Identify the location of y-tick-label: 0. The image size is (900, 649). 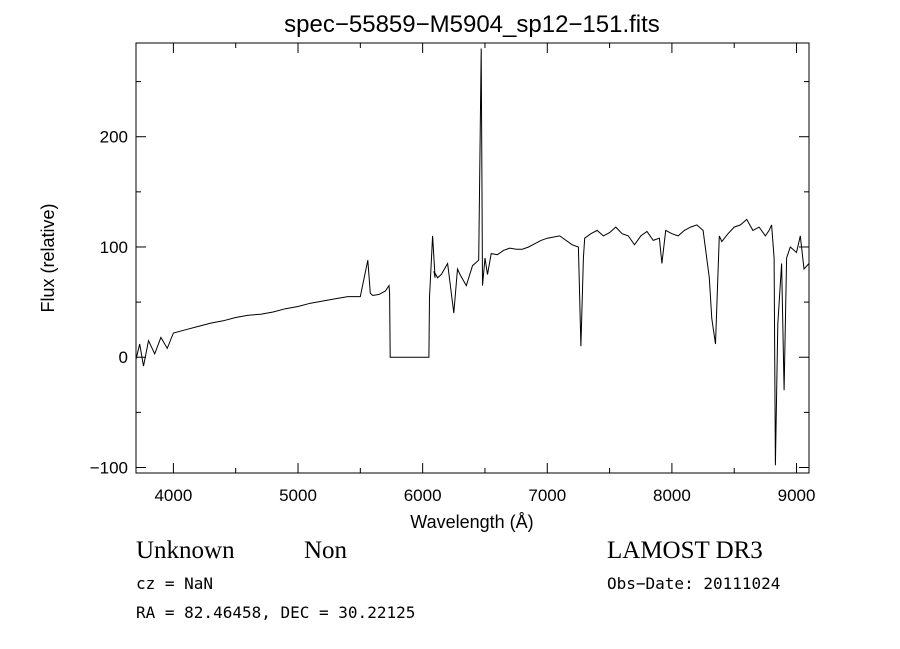
(123, 357).